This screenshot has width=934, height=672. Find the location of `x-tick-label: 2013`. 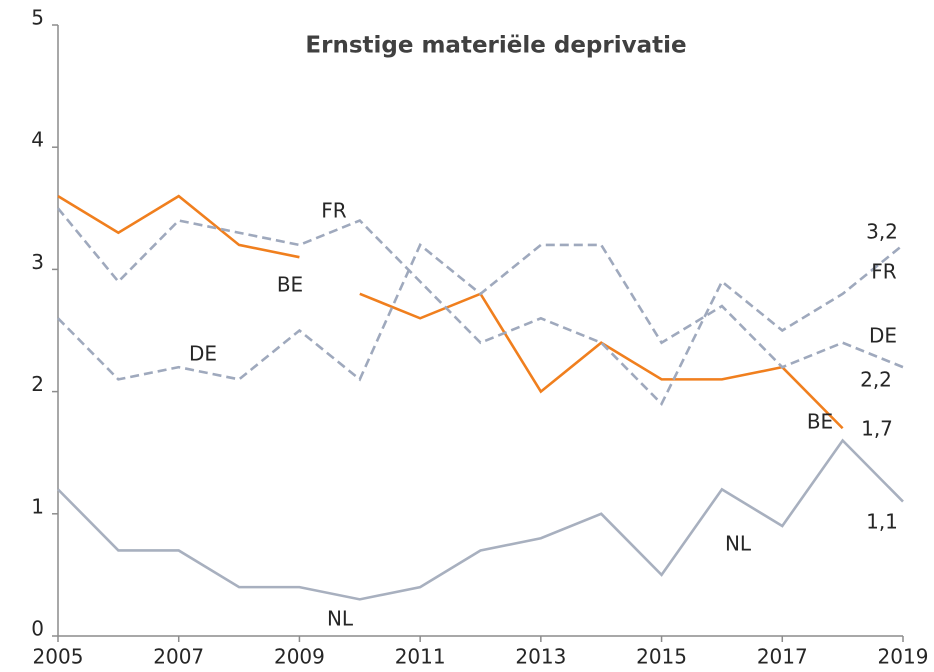

x-tick-label: 2013 is located at coordinates (540, 657).